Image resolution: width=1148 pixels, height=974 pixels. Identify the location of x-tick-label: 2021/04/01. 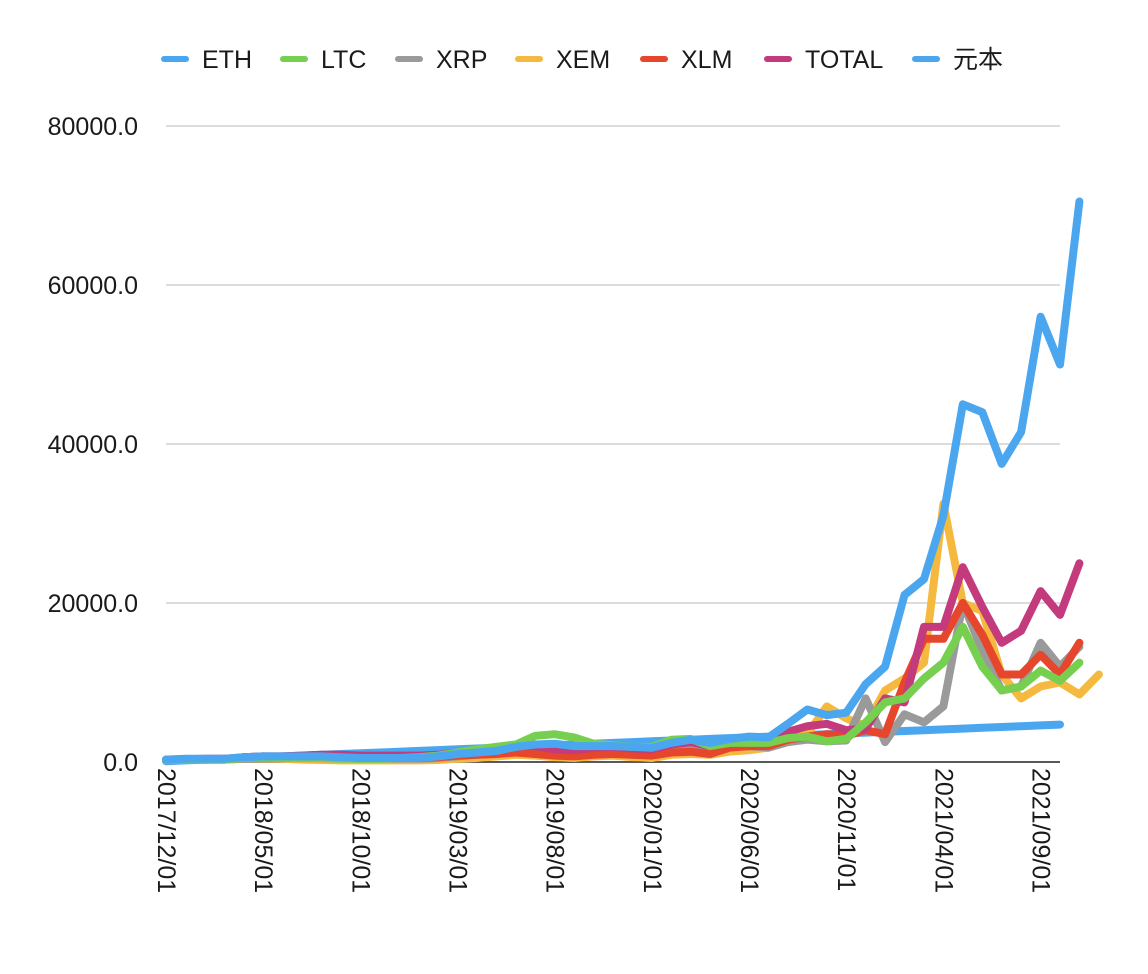
(943, 830).